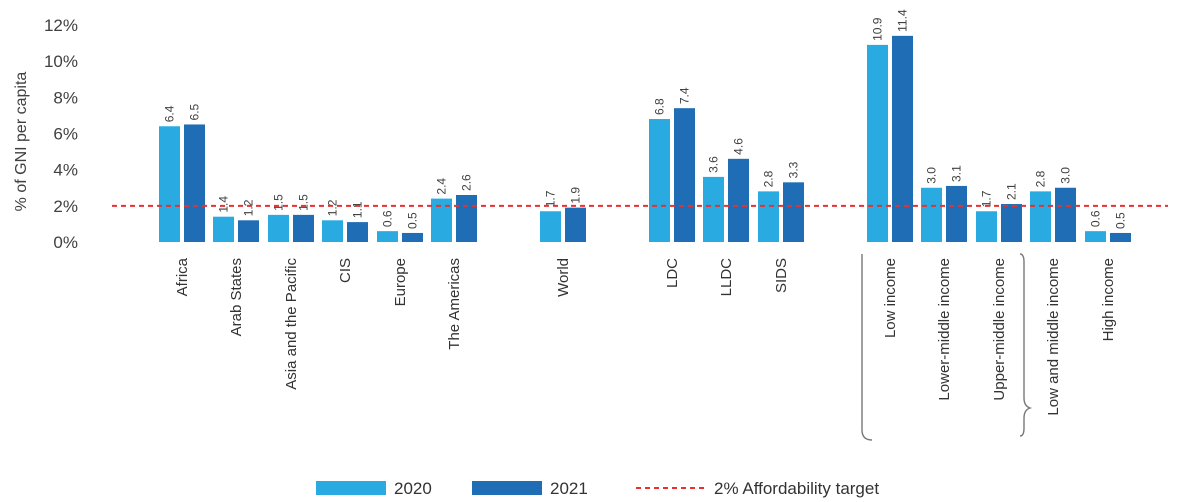  Describe the element at coordinates (195, 111) in the screenshot. I see `data-label: 6.5` at that location.